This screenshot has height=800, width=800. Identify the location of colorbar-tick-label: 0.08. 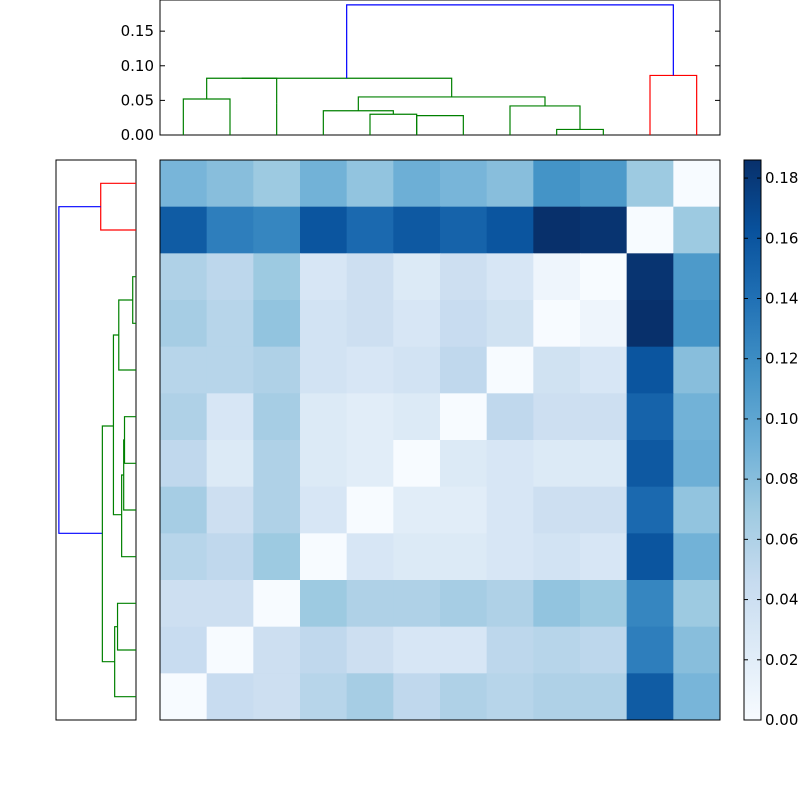
(781, 479).